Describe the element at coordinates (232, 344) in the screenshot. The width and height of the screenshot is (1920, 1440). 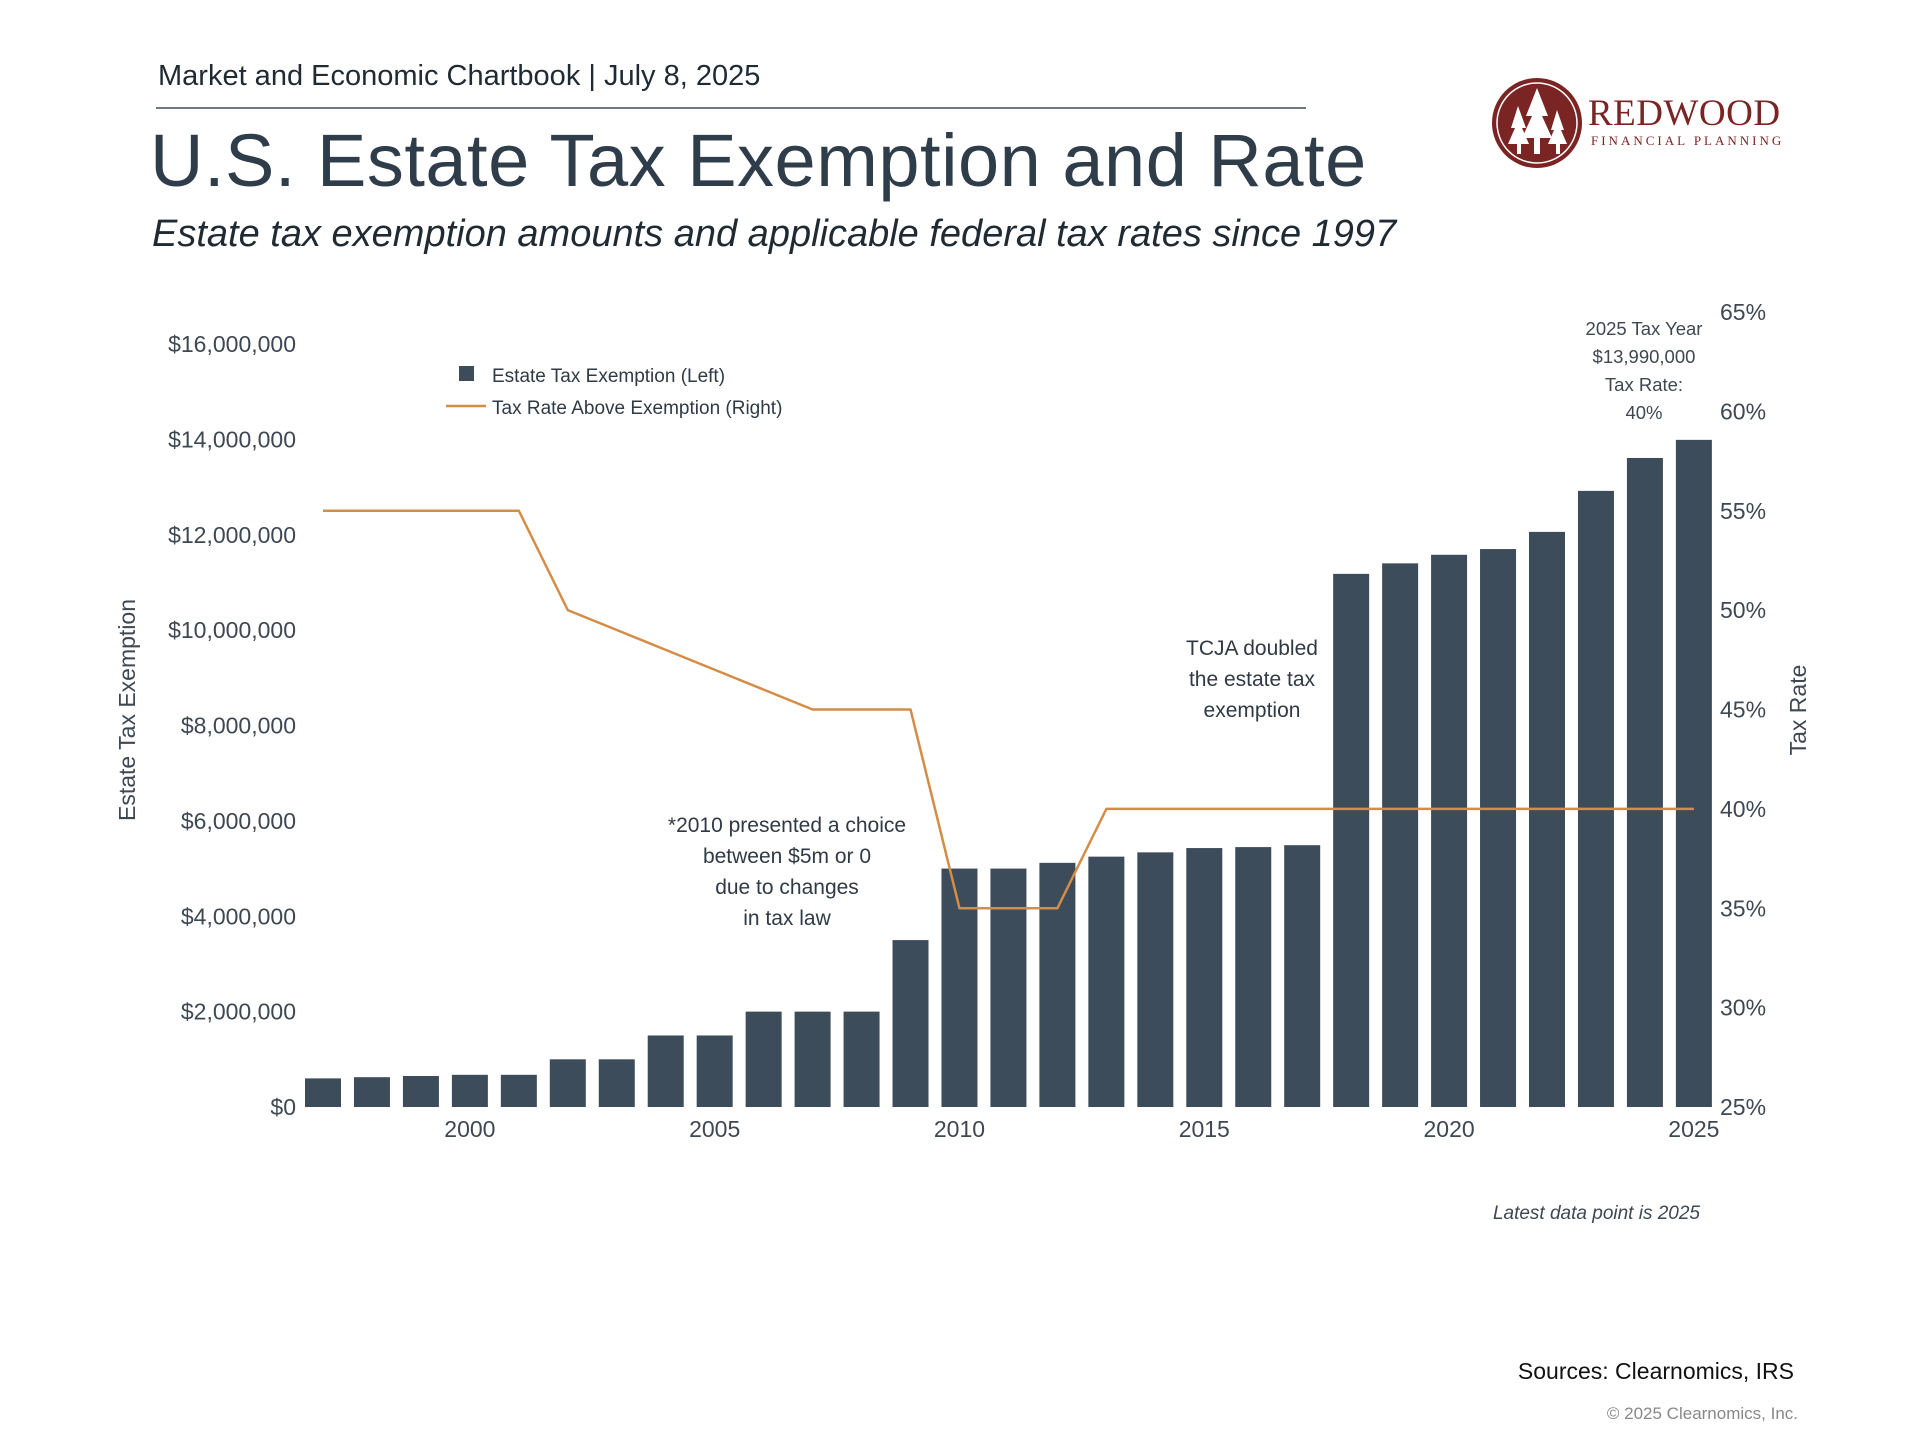
I see `y-left-tick-label: $16,000,000` at that location.